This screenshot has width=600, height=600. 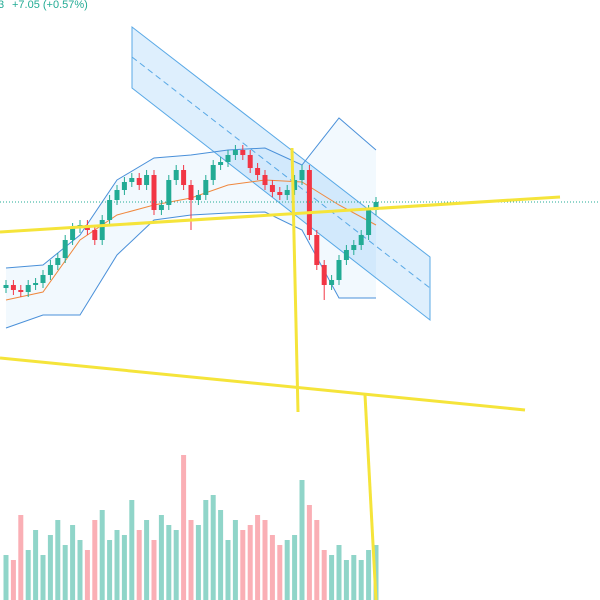 I want to click on change-label: +7.05 (+0.57%), so click(x=50, y=5).